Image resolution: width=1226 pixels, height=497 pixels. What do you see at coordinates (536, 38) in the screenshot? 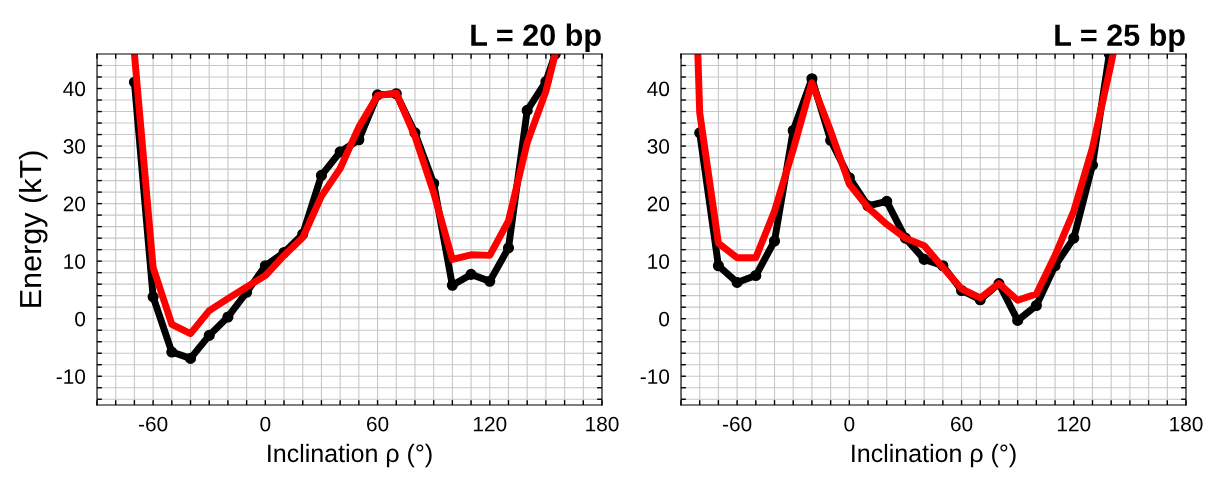
I see `chart-title: L = 20 bp` at bounding box center [536, 38].